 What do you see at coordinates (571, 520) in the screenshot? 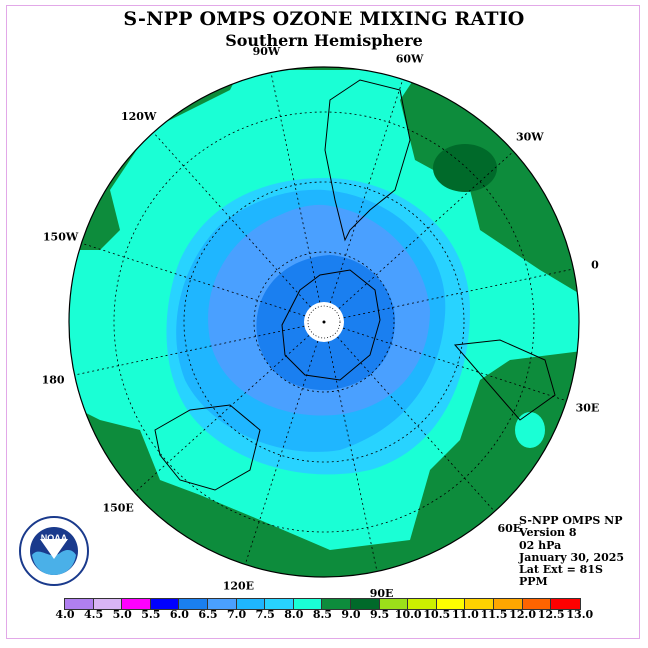
I see `info-product: S-NPP OMPS NP` at bounding box center [571, 520].